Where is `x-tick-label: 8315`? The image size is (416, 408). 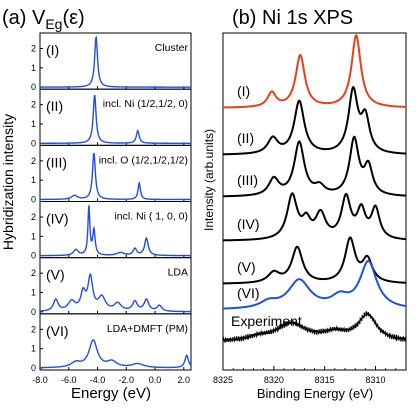 x-tick-label: 8315 is located at coordinates (325, 380).